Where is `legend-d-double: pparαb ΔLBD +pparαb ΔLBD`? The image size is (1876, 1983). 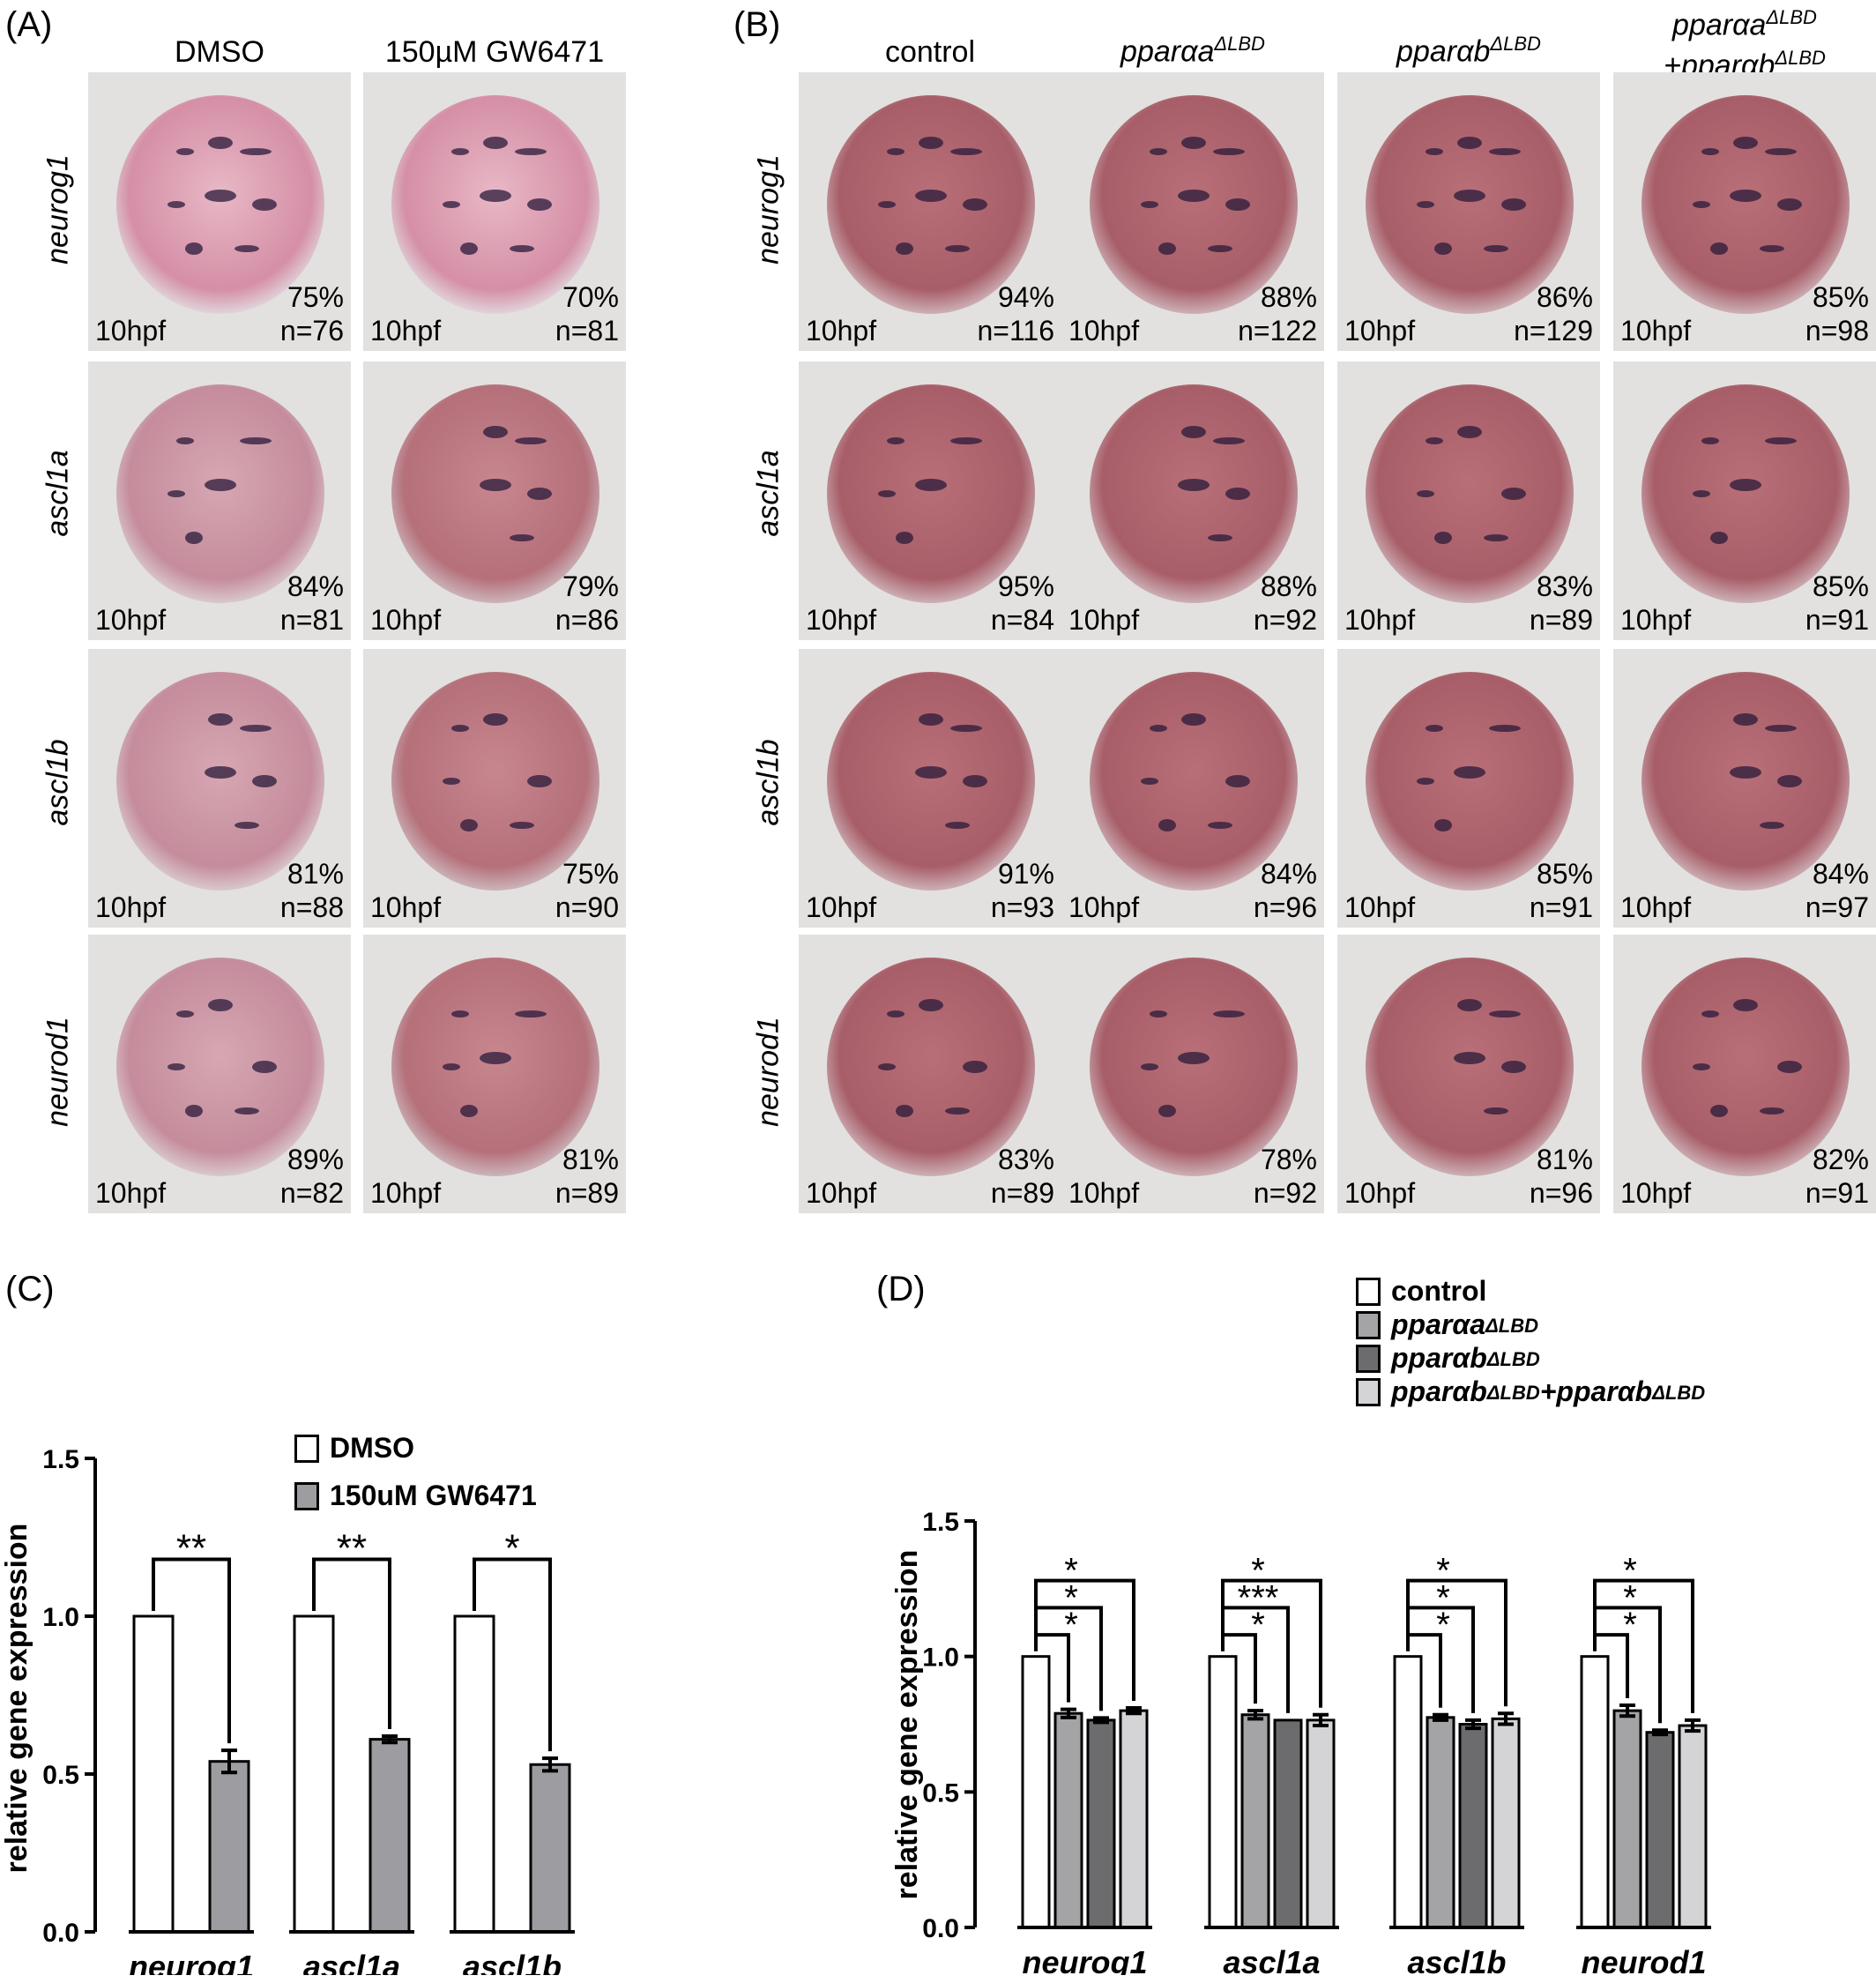 legend-d-double: pparαb ΔLBD +pparαb ΔLBD is located at coordinates (1530, 1392).